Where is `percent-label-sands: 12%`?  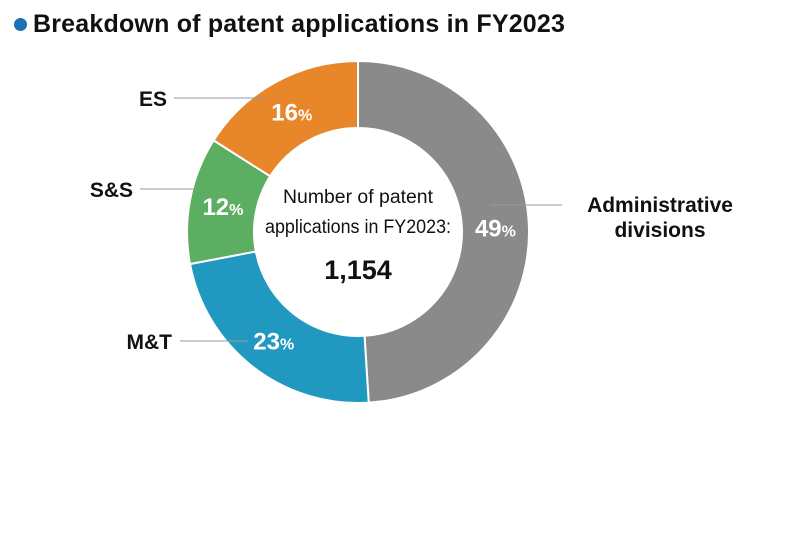 percent-label-sands: 12% is located at coordinates (222, 207).